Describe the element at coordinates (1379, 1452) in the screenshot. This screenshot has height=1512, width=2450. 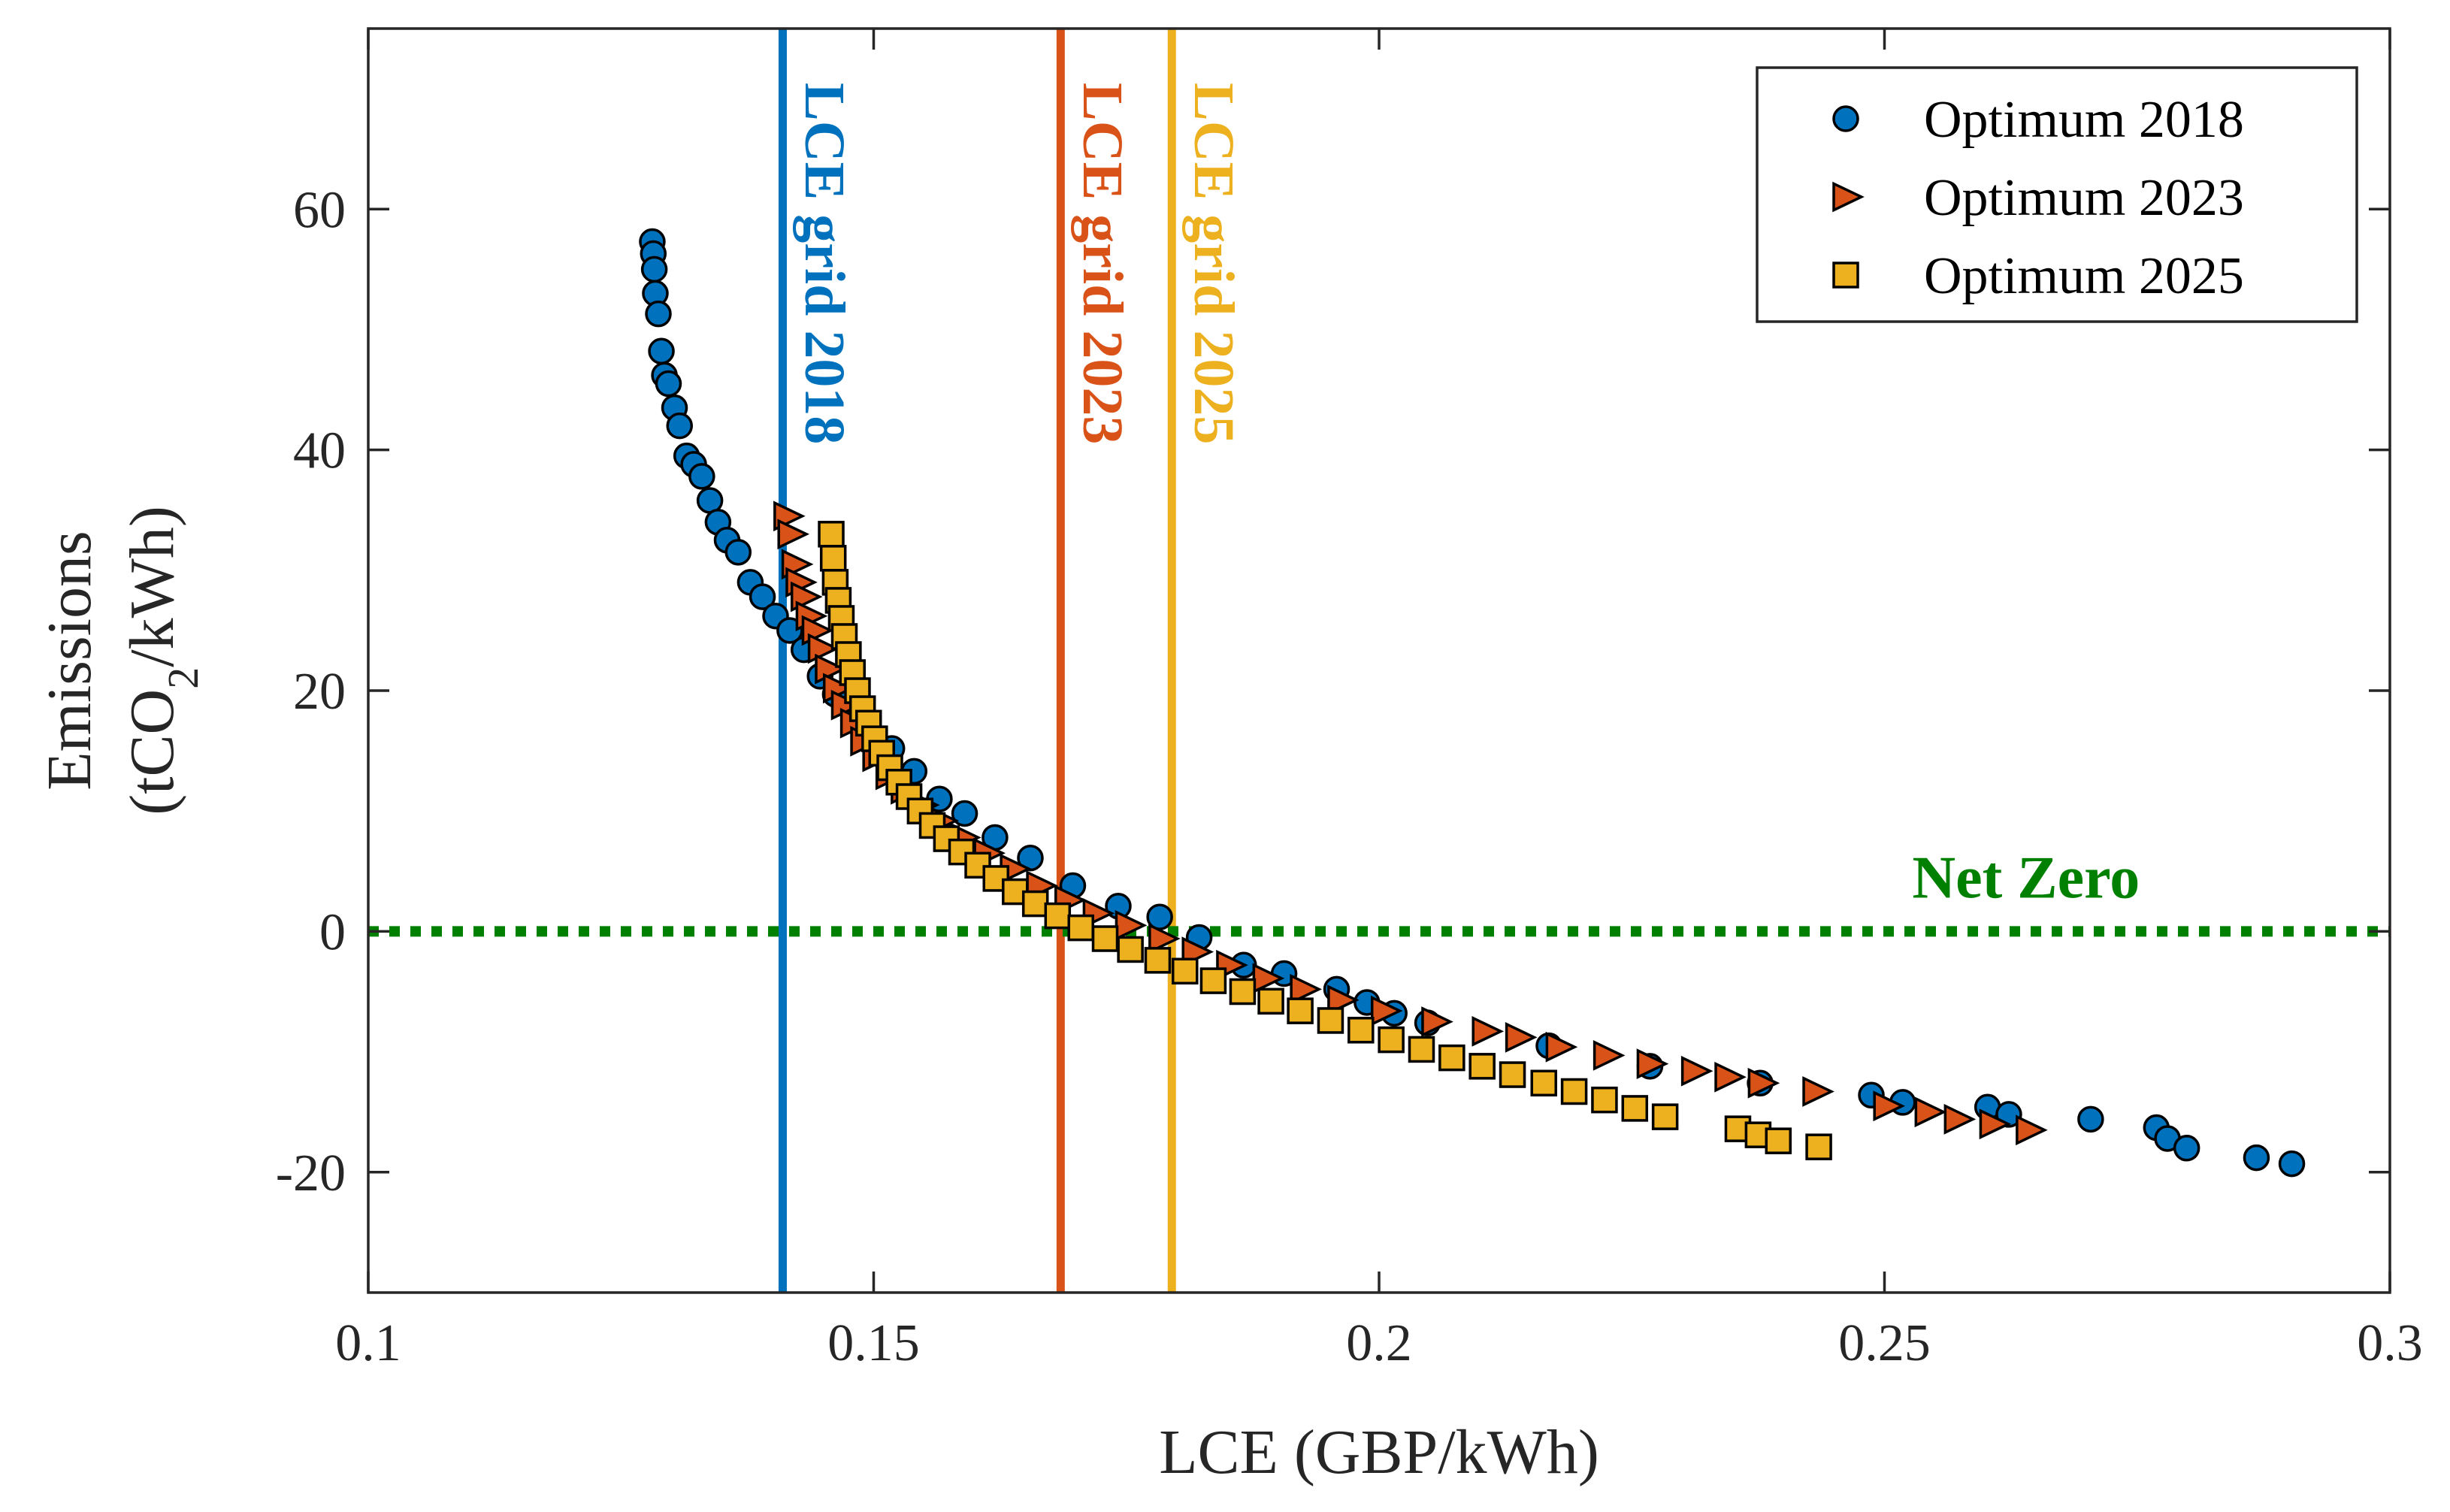
I see `x-axis-label: LCE (GBP/kWh)` at that location.